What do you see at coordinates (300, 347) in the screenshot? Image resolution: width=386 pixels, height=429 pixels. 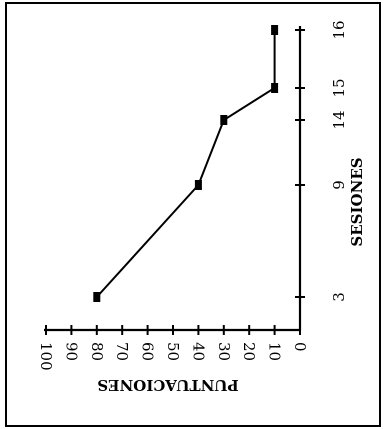 I see `score-tick-label: 0` at bounding box center [300, 347].